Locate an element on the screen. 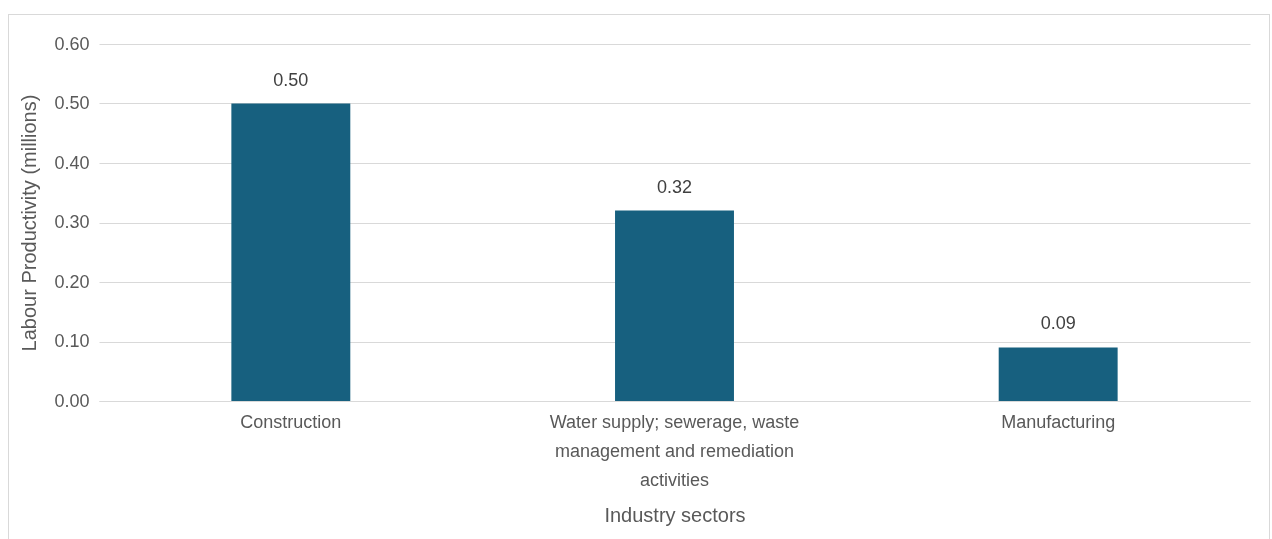 The height and width of the screenshot is (539, 1272). x-axis-title: Industry sectors is located at coordinates (675, 514).